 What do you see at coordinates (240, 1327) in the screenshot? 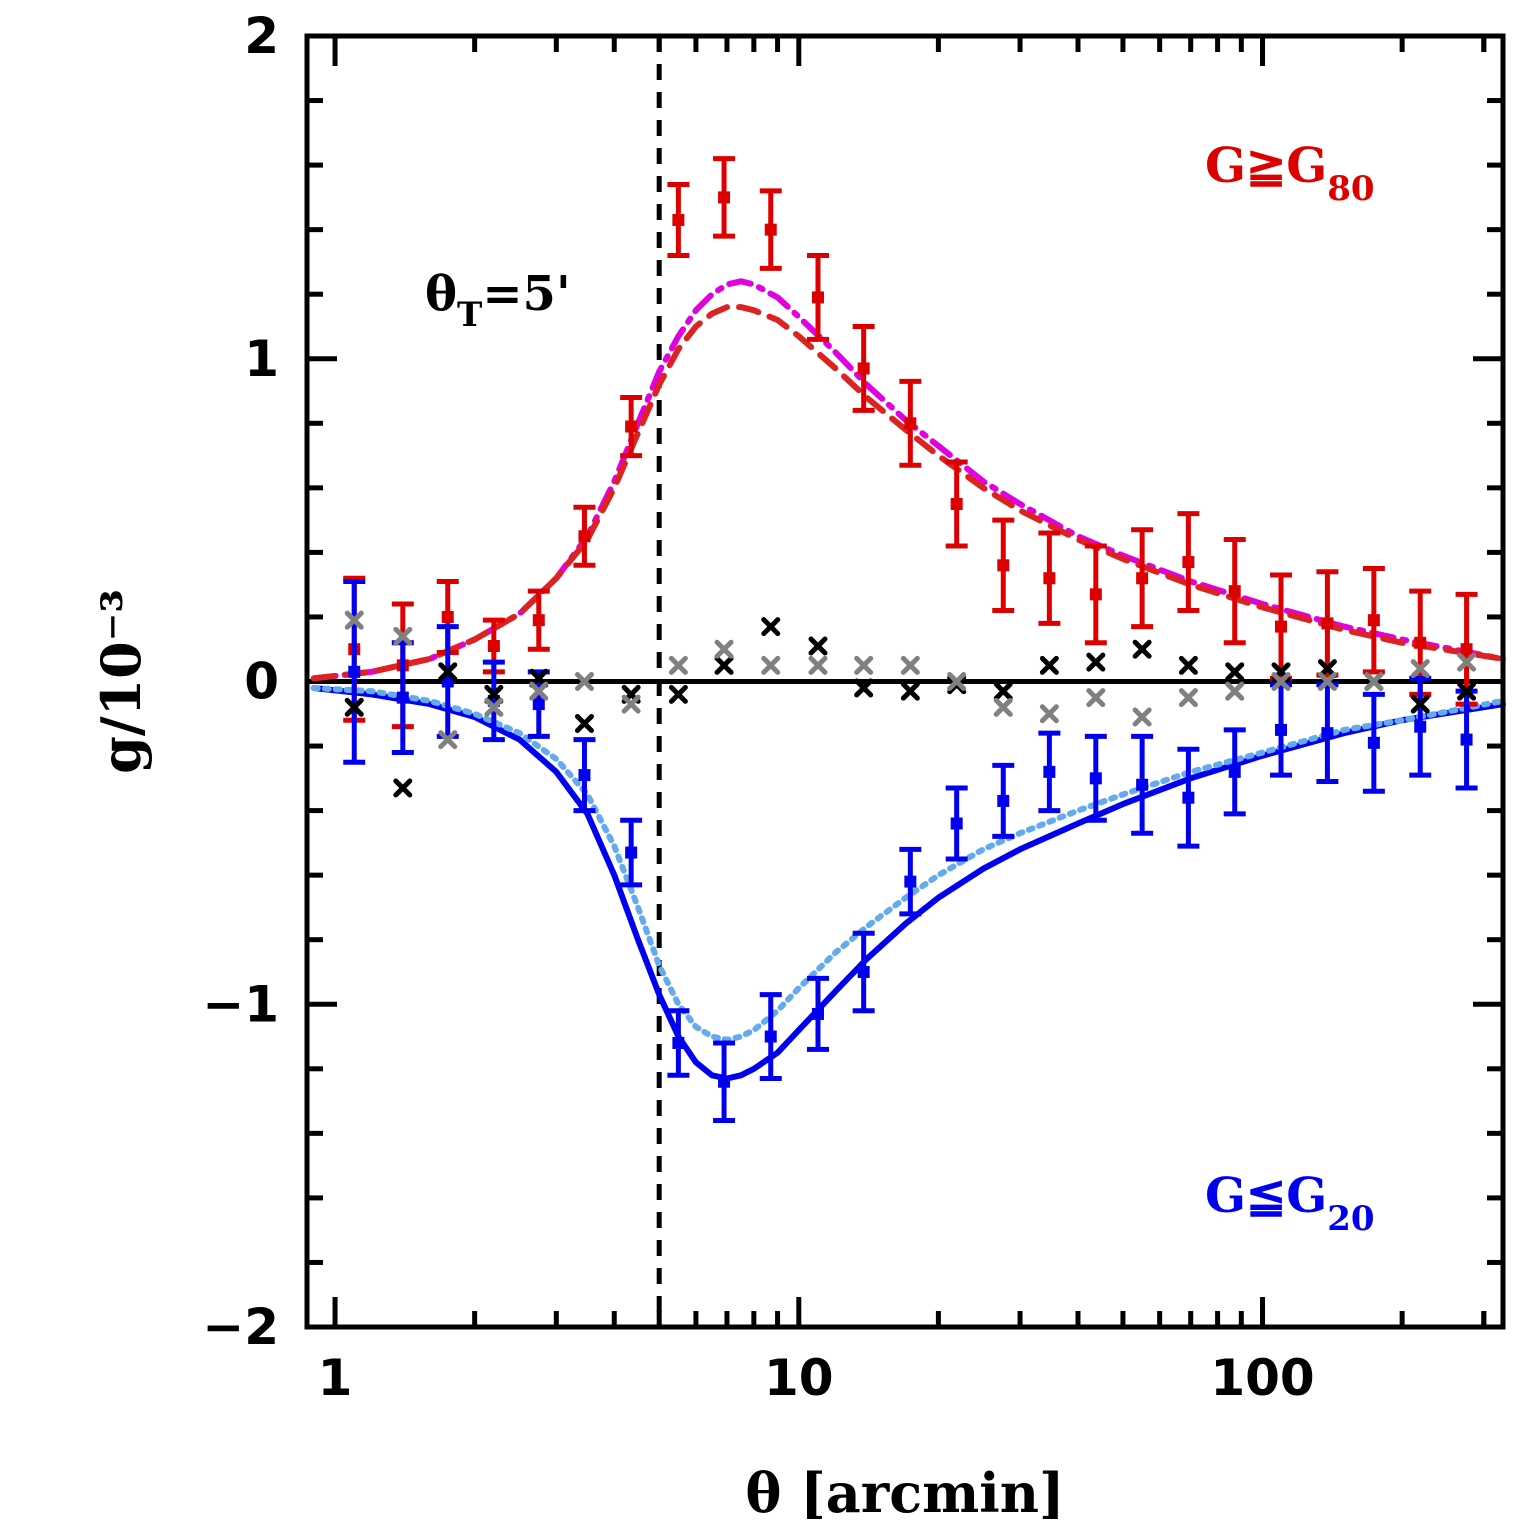
I see `y-tick-label: −2` at bounding box center [240, 1327].